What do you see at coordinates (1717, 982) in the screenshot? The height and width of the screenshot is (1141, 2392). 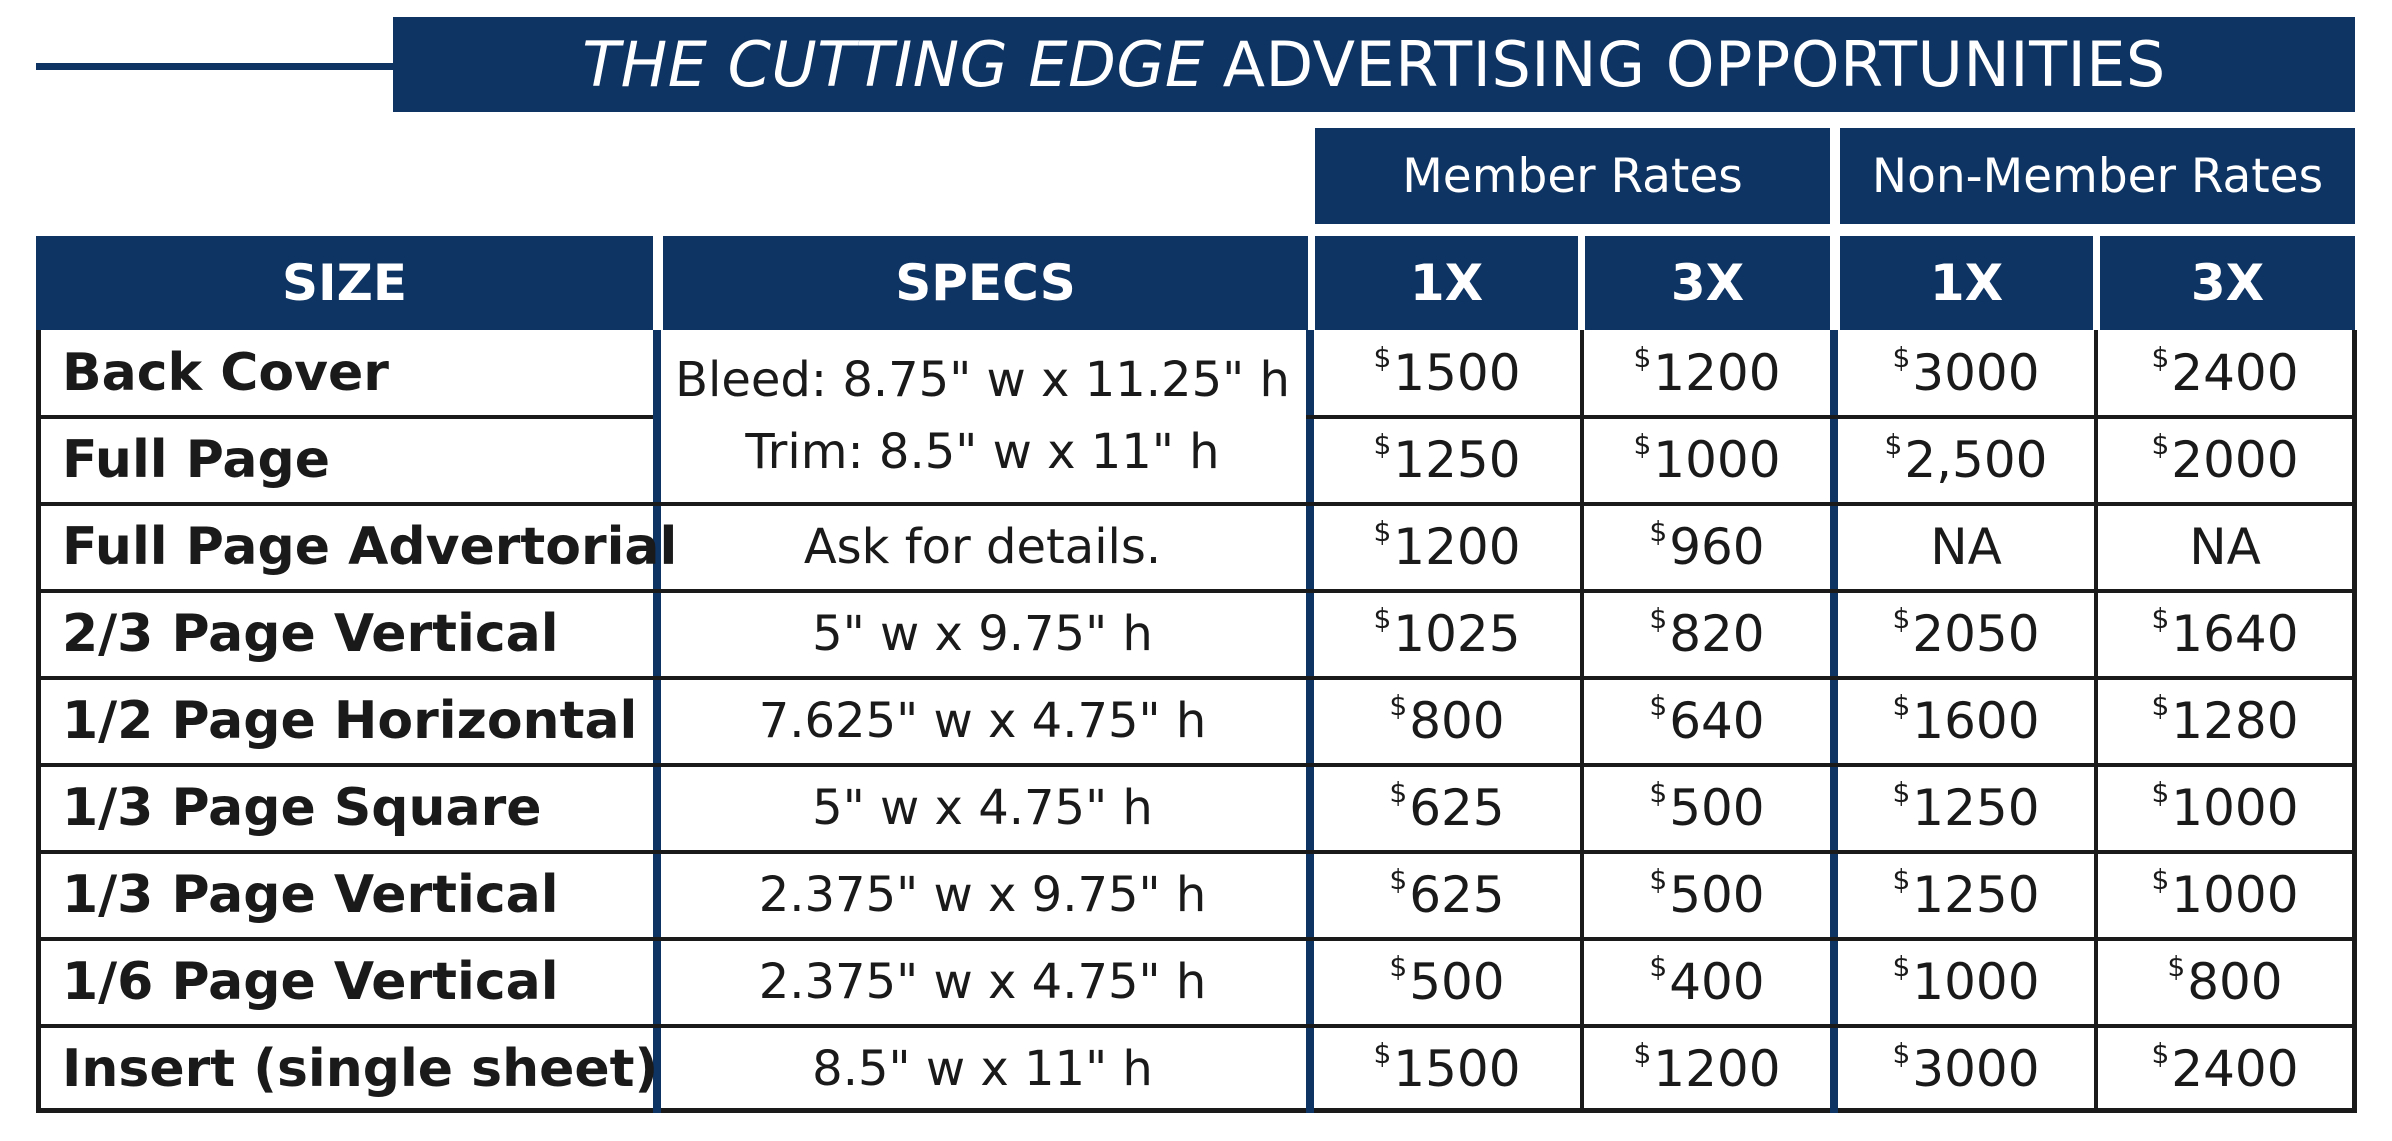 I see `price-amount: 400` at bounding box center [1717, 982].